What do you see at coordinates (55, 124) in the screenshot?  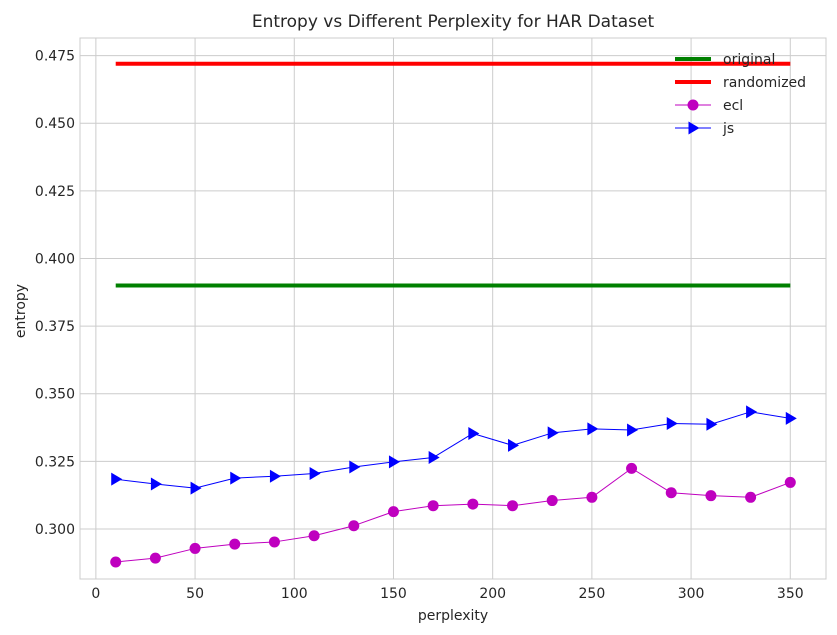 I see `y-tick-label: 0.450` at bounding box center [55, 124].